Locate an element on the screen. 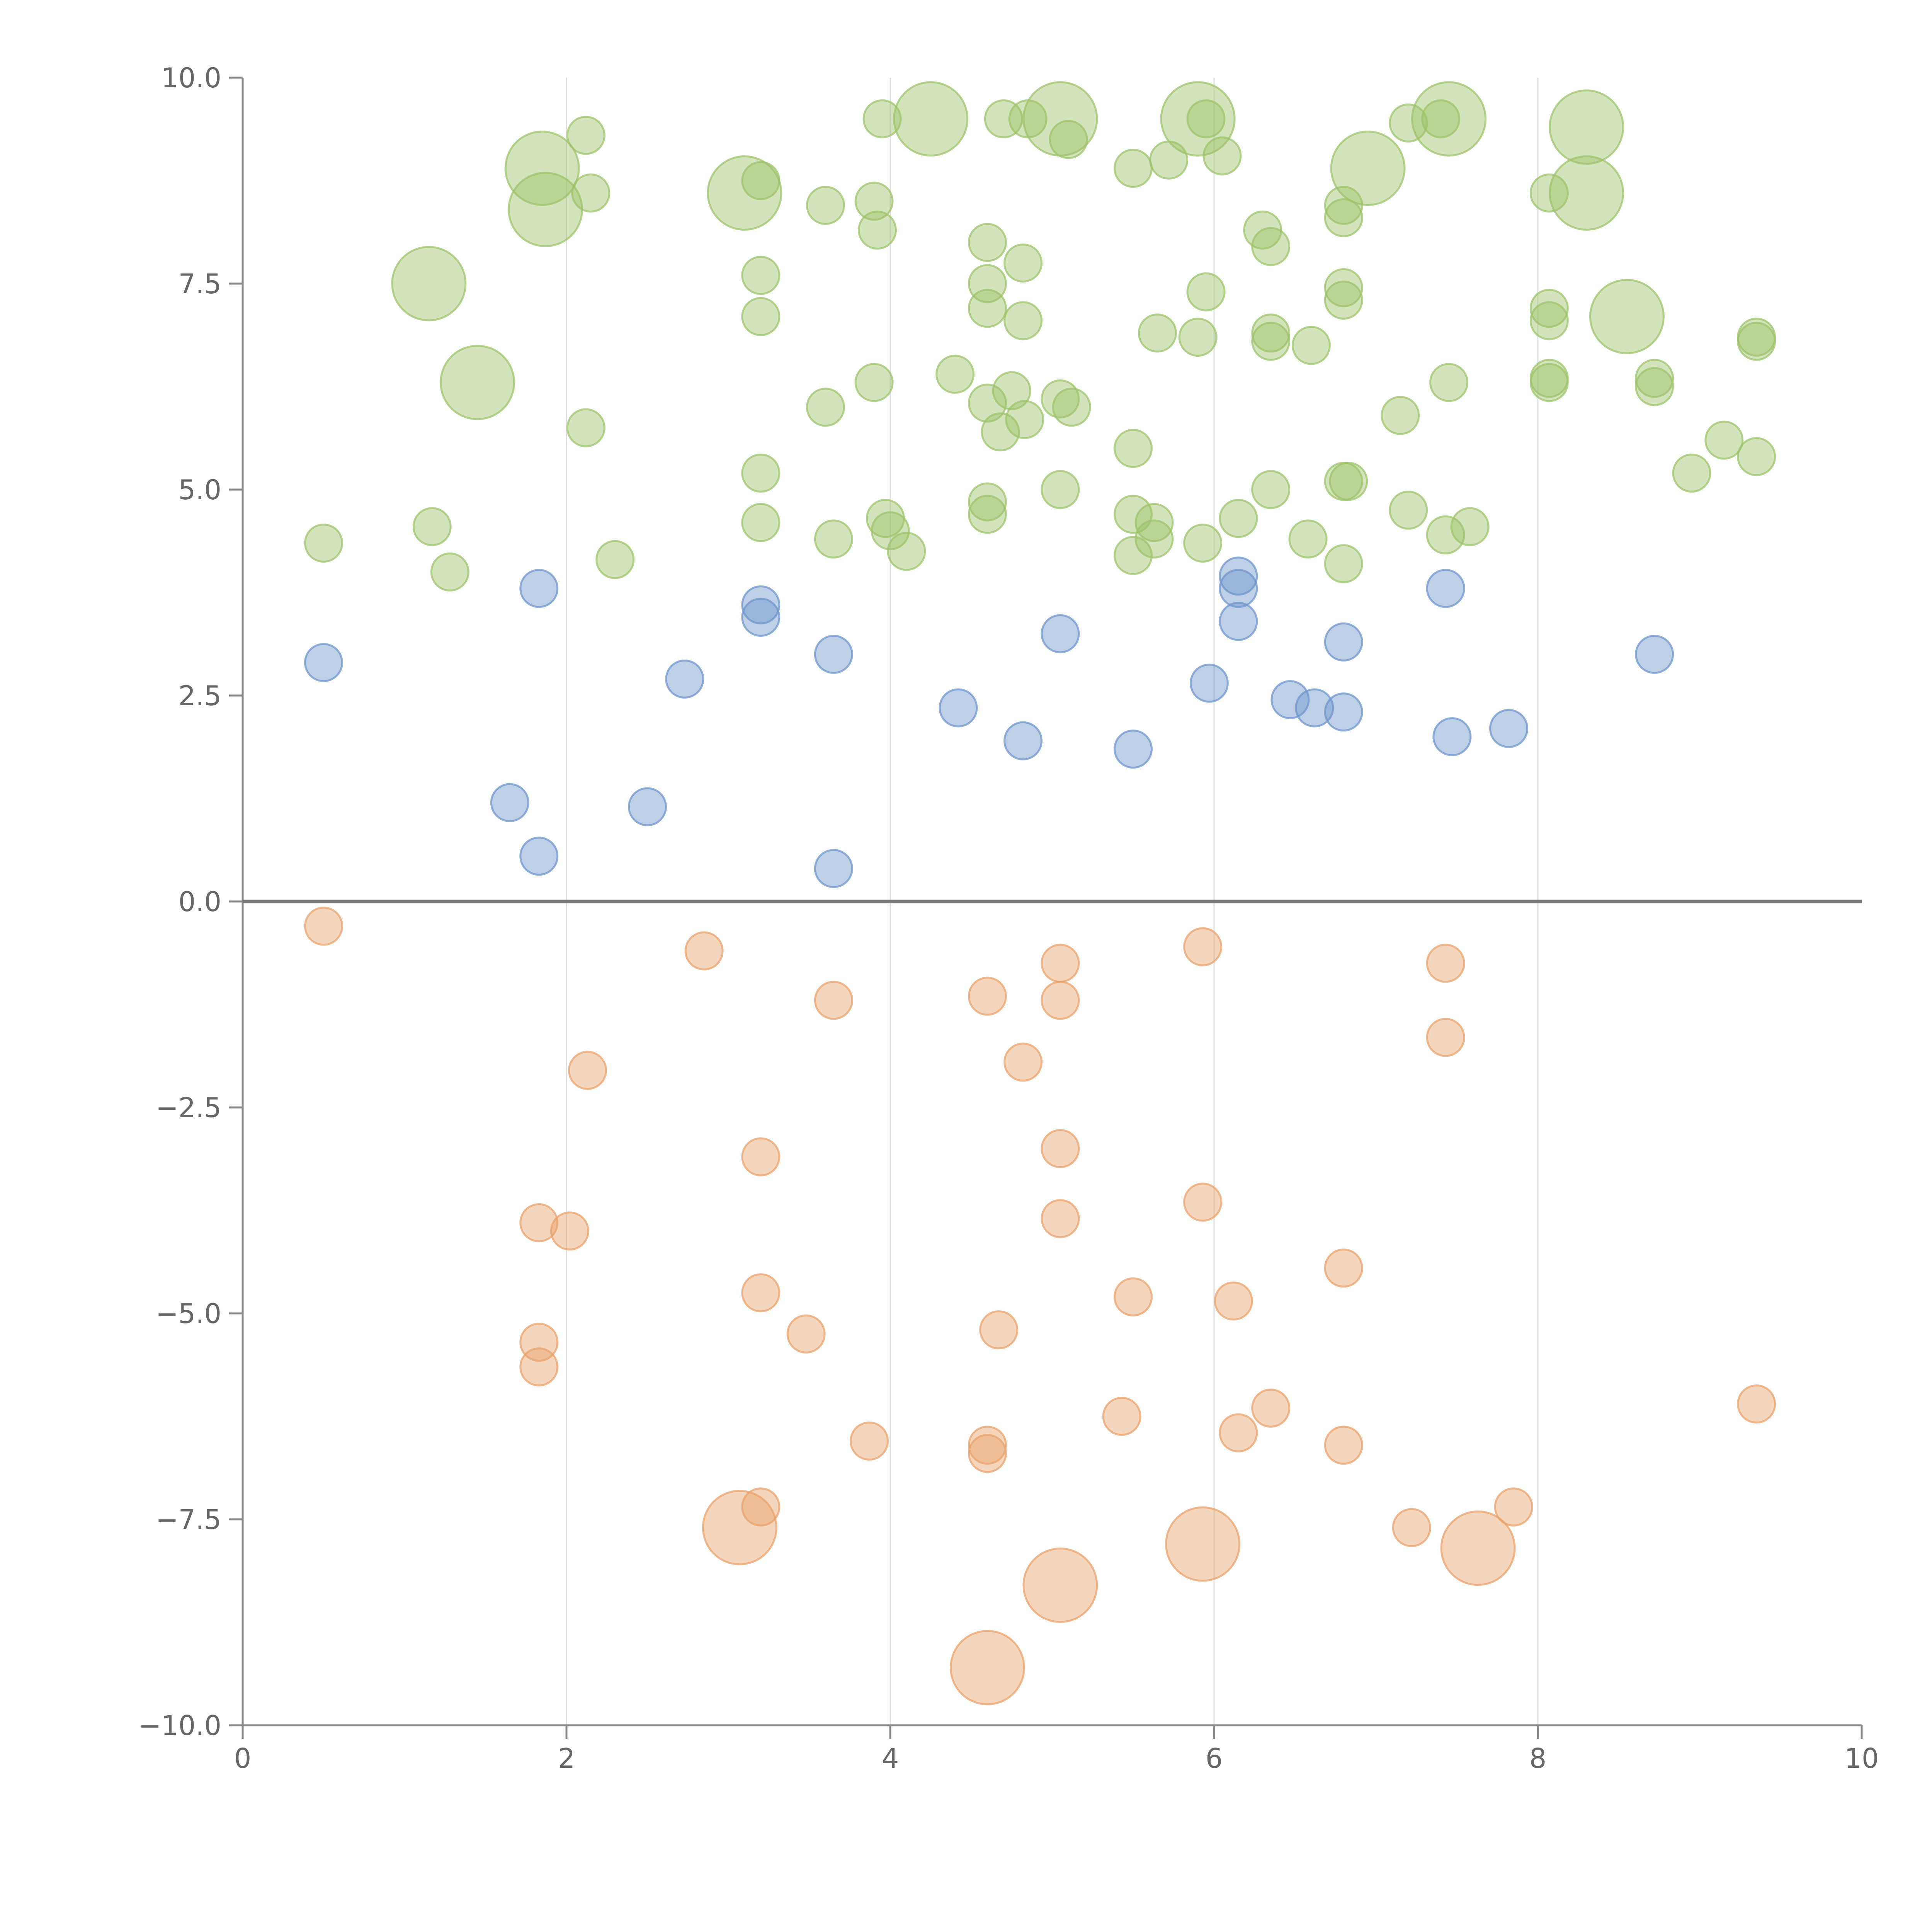 The height and width of the screenshot is (1932, 1932). x-tick-label: 10 is located at coordinates (1862, 1758).